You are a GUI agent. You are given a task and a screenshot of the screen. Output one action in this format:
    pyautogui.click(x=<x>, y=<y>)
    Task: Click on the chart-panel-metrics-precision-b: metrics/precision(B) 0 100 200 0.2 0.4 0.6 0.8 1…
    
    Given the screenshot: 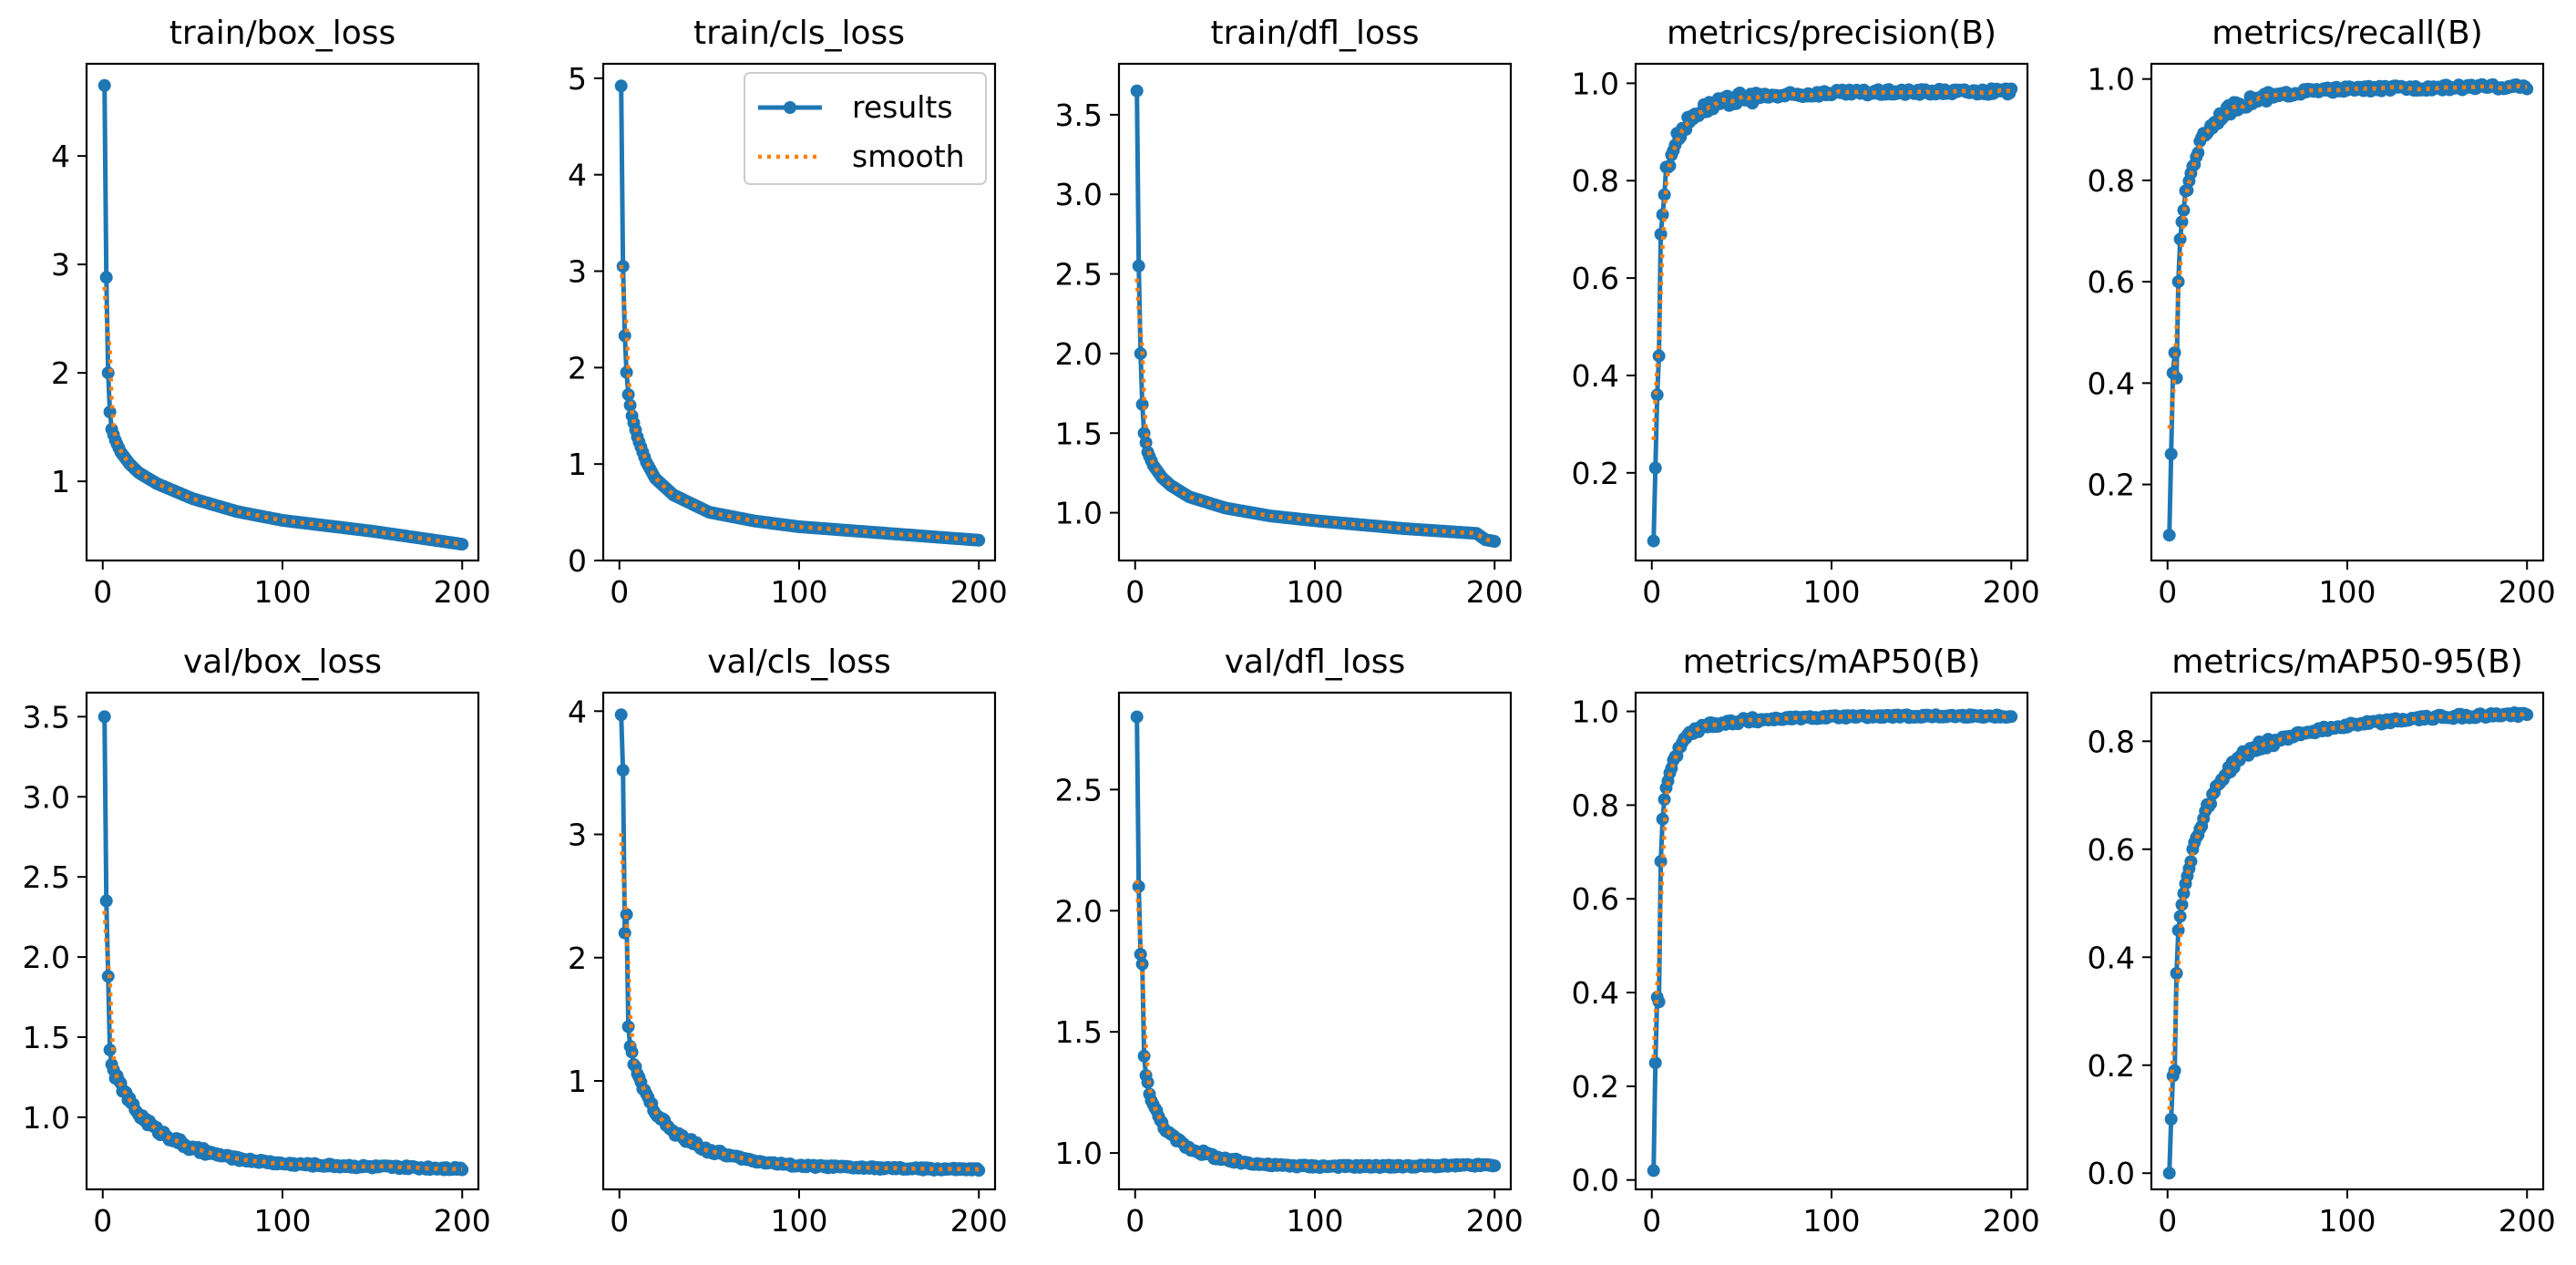 What is the action you would take?
    pyautogui.click(x=1806, y=313)
    